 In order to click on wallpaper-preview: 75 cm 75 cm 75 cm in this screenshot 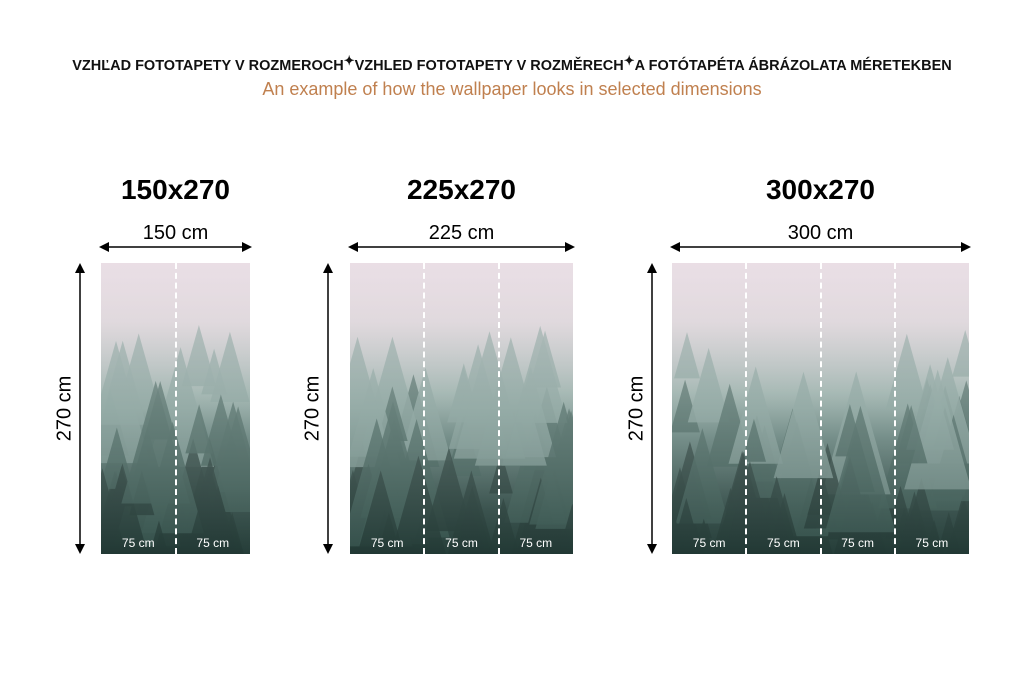, I will do `click(461, 408)`.